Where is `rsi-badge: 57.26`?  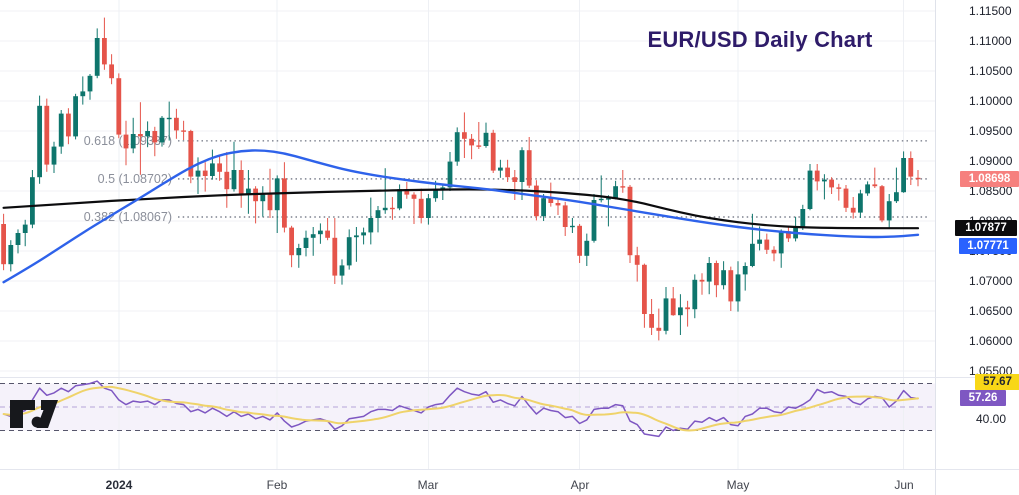 rsi-badge: 57.26 is located at coordinates (983, 398).